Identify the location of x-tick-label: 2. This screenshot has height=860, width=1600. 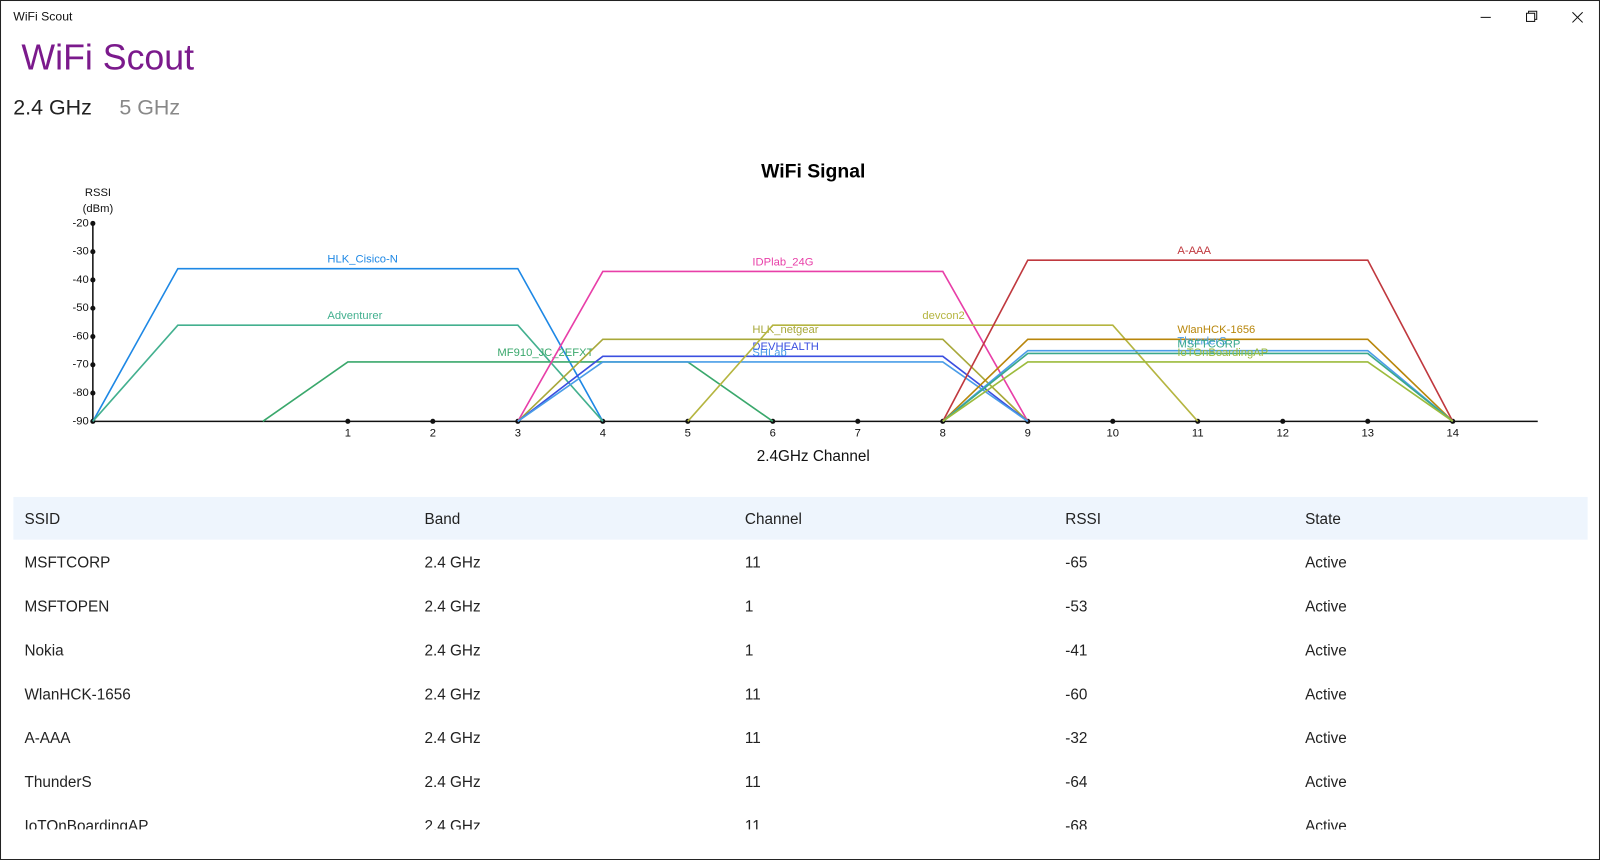
(433, 434).